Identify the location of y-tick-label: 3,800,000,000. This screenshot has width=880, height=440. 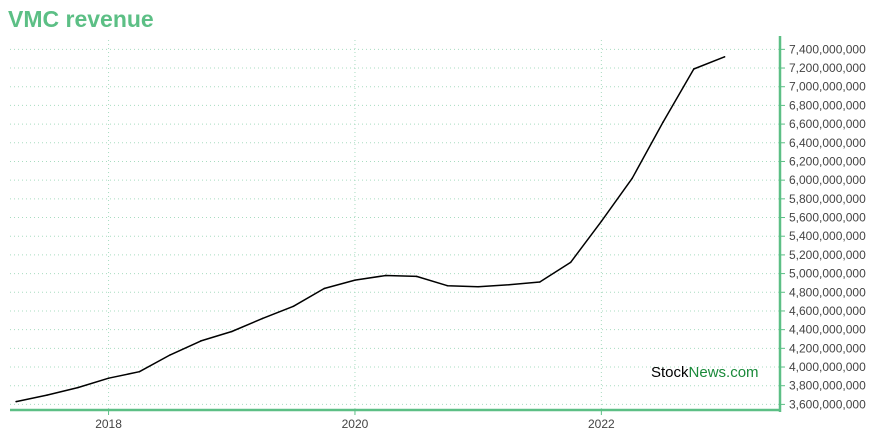
(827, 386).